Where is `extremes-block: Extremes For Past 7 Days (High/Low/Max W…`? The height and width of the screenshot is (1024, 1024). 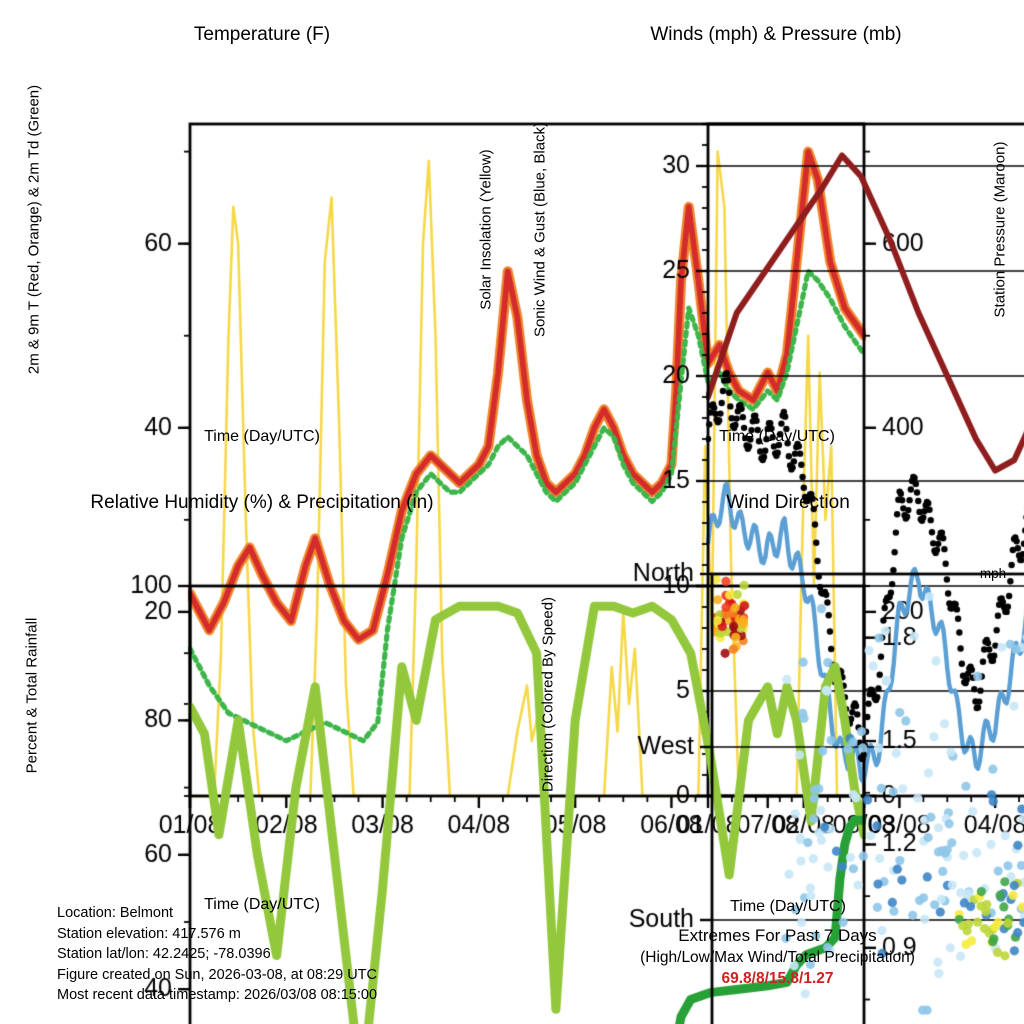 extremes-block: Extremes For Past 7 Days (High/Low/Max W… is located at coordinates (777, 957).